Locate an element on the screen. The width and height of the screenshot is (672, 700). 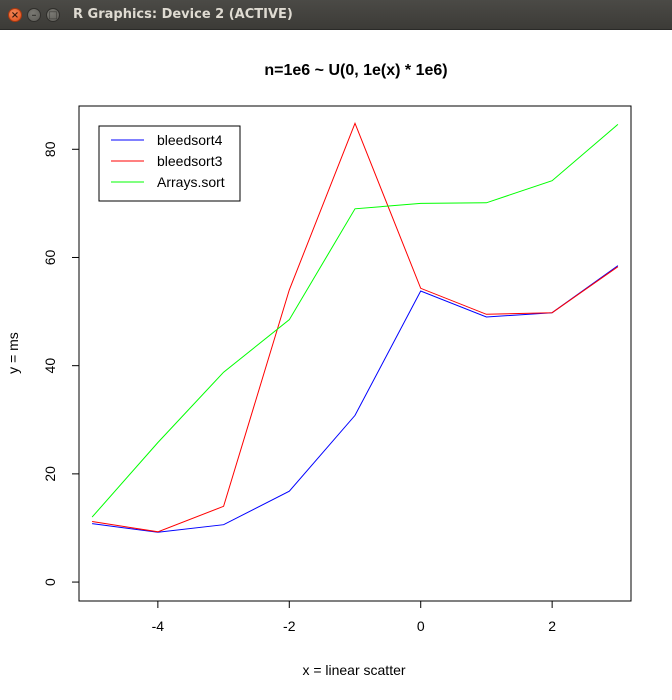
legend-label: Arrays.sort is located at coordinates (191, 182).